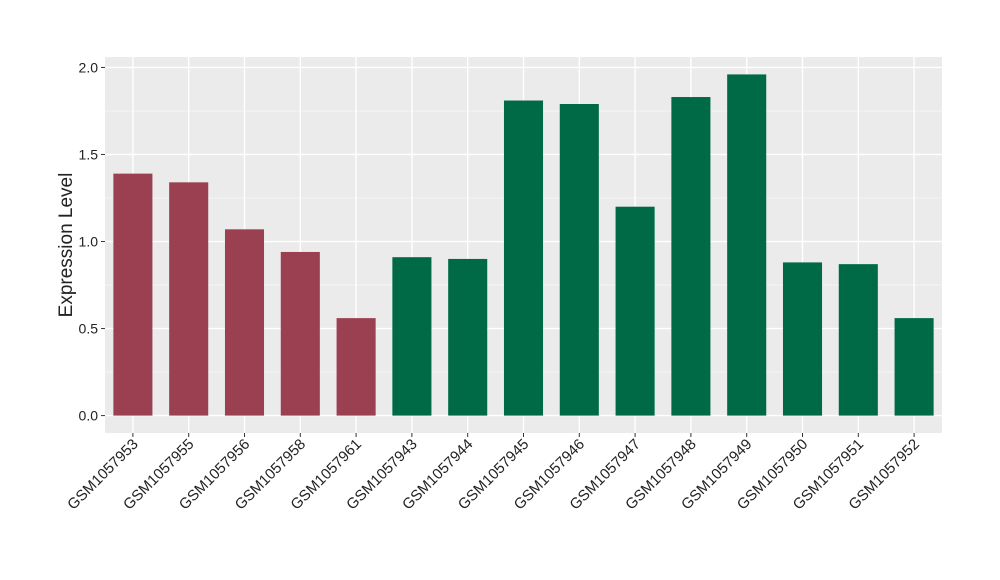  What do you see at coordinates (66, 245) in the screenshot?
I see `y-axis-title: Expression Level` at bounding box center [66, 245].